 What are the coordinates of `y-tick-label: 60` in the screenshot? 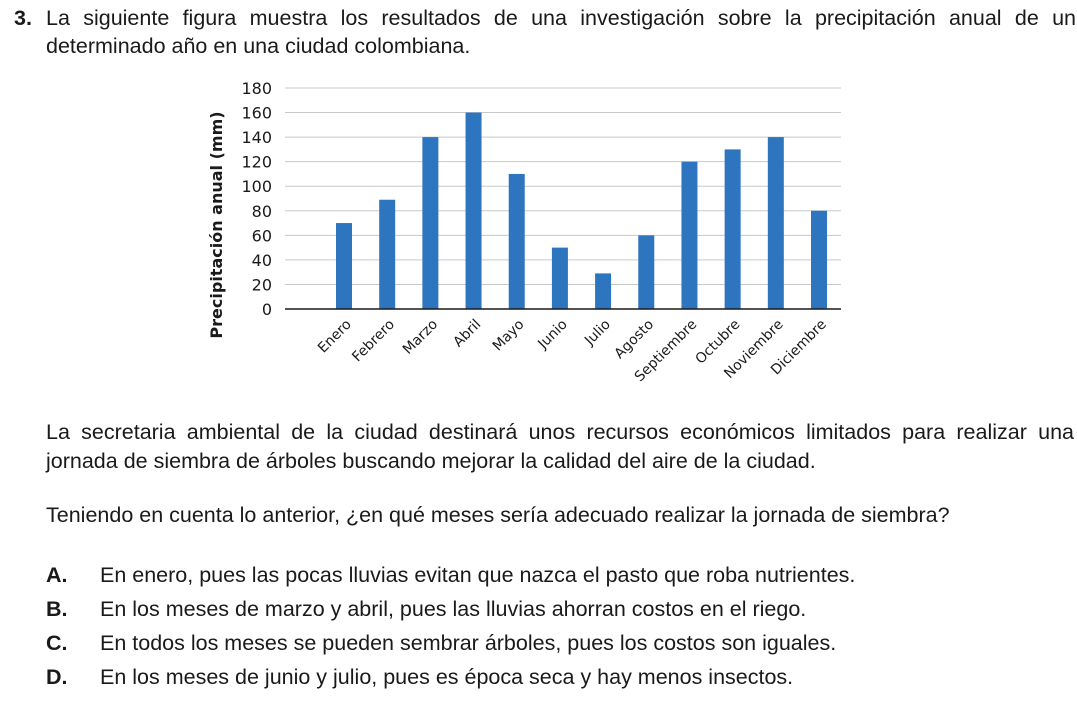 It's located at (262, 235).